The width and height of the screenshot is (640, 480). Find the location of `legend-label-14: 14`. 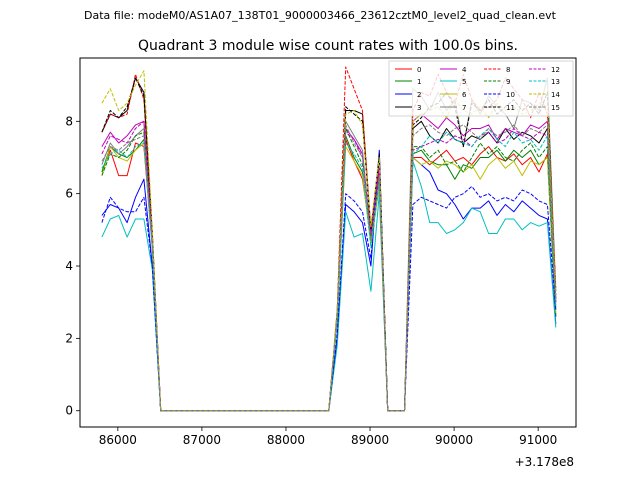

legend-label-14: 14 is located at coordinates (555, 95).